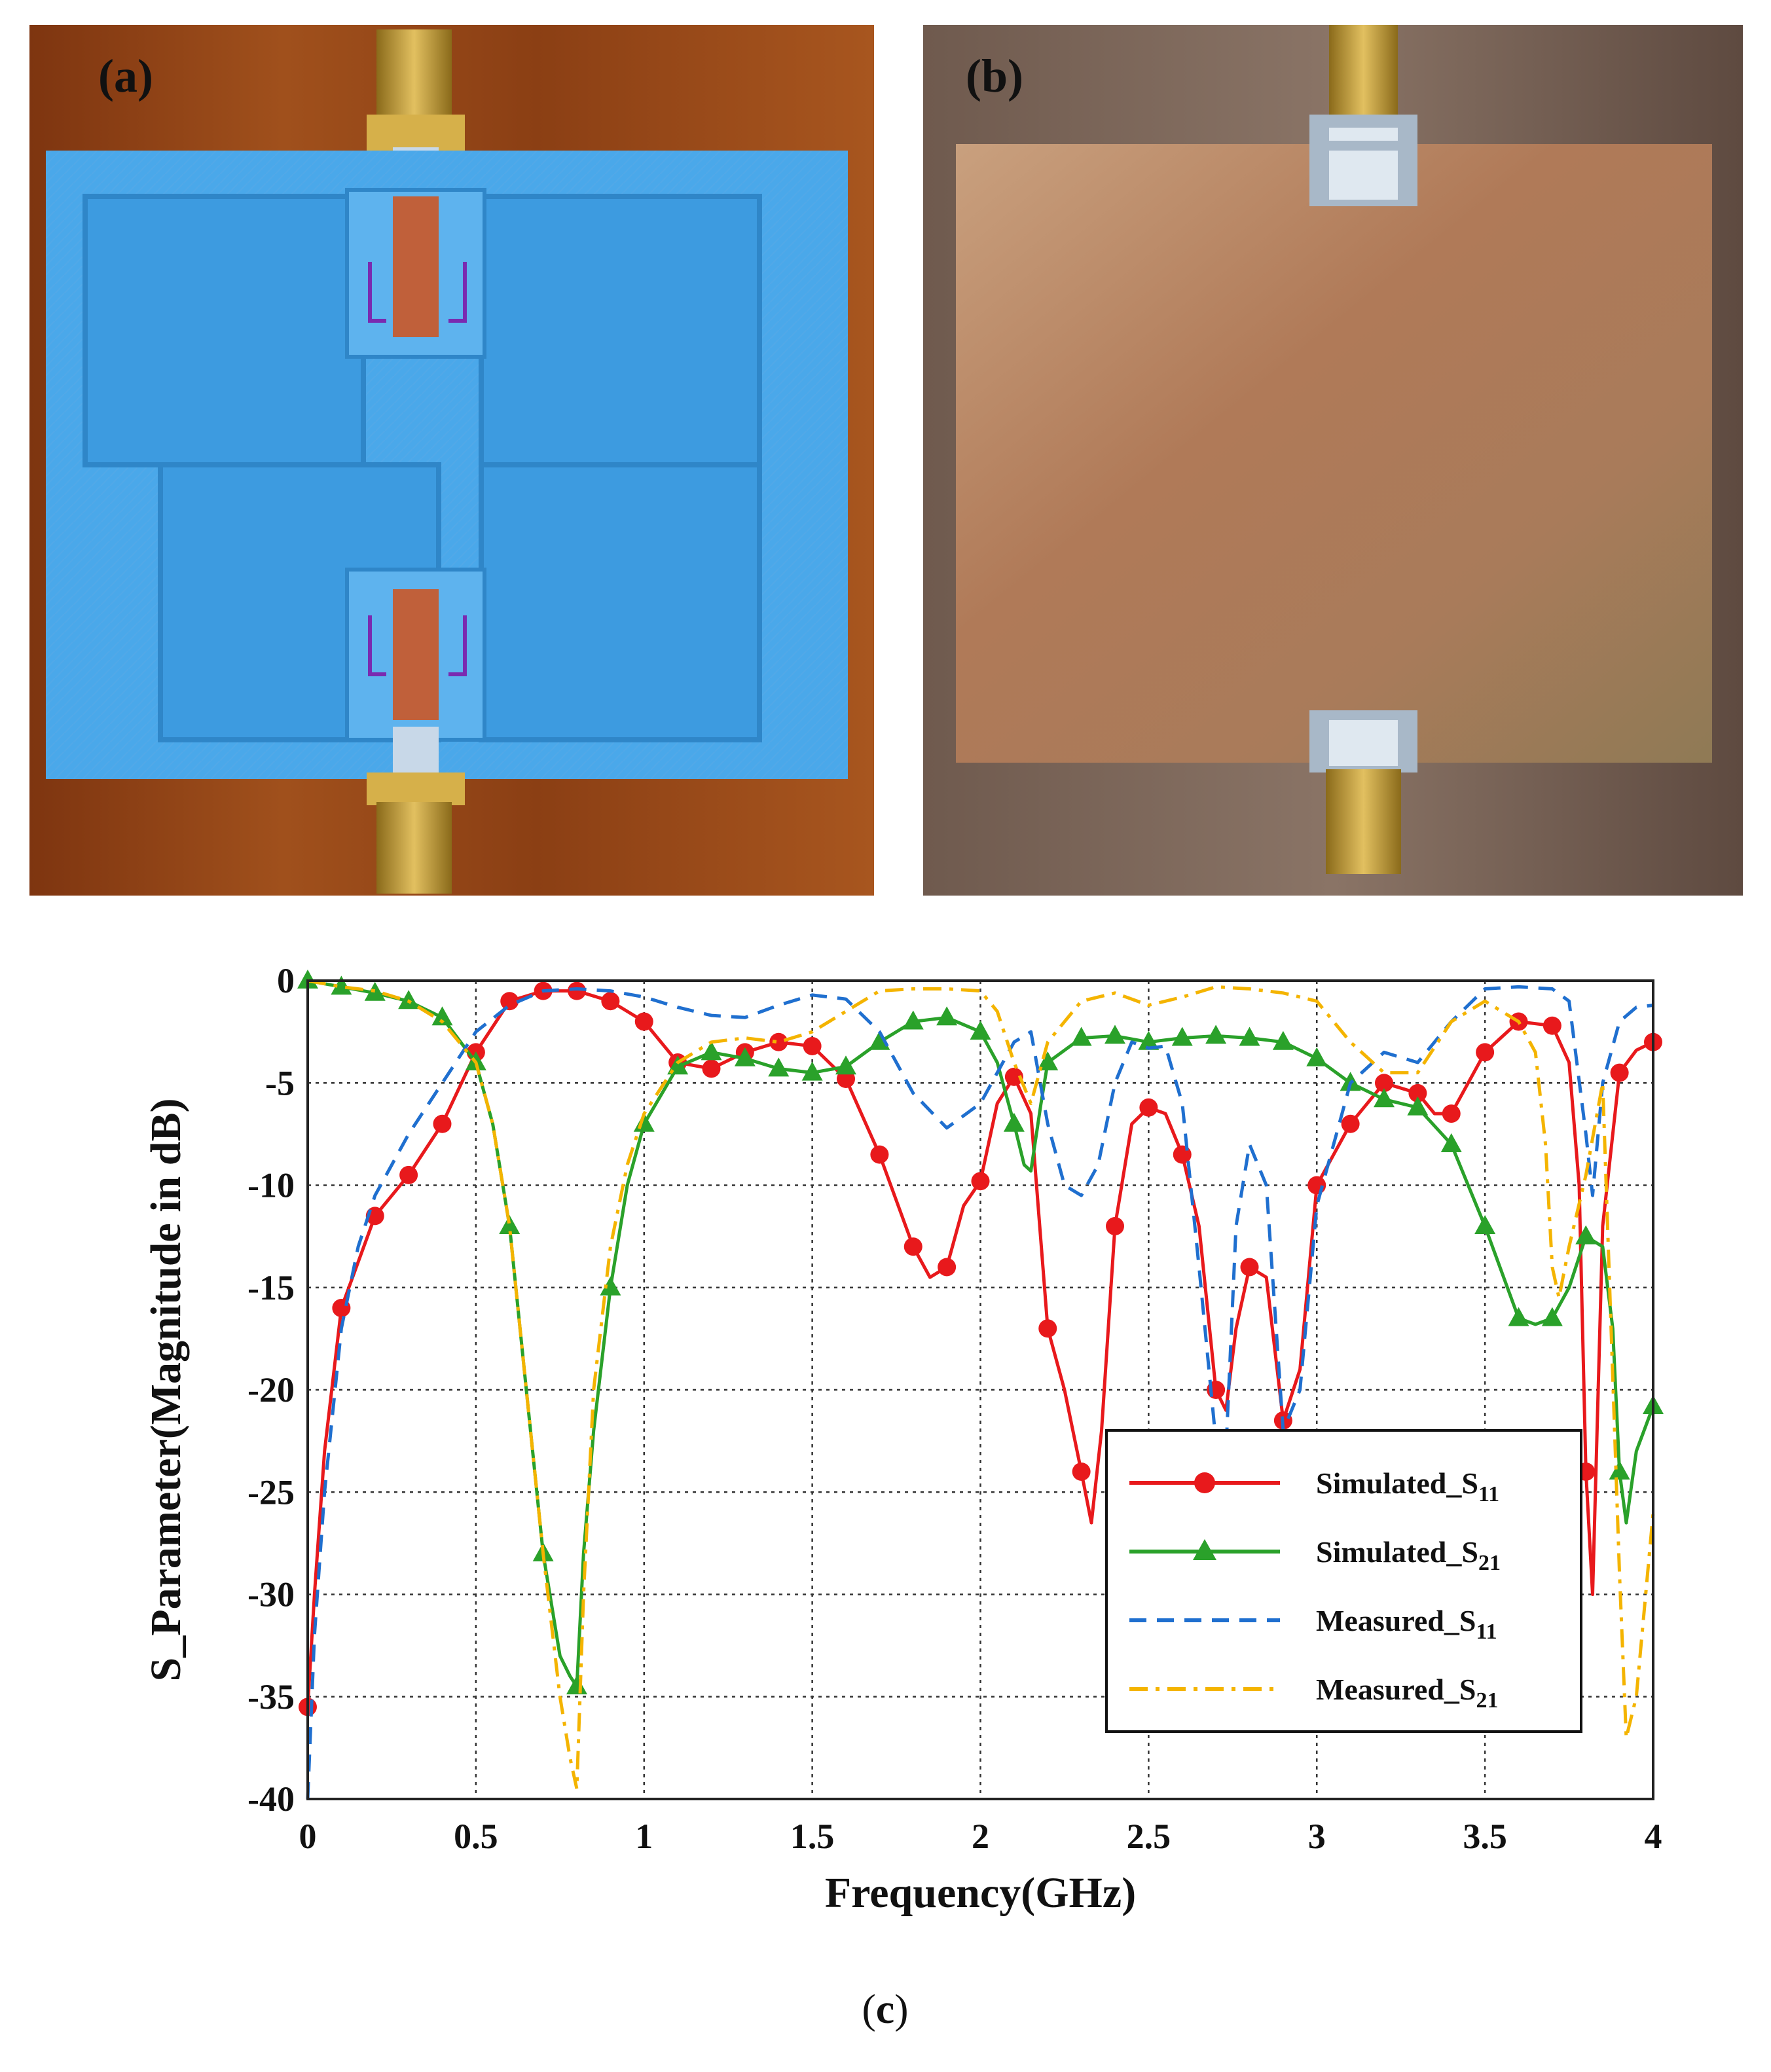 This screenshot has width=1771, height=2072. I want to click on panel-b-label: (b), so click(994, 76).